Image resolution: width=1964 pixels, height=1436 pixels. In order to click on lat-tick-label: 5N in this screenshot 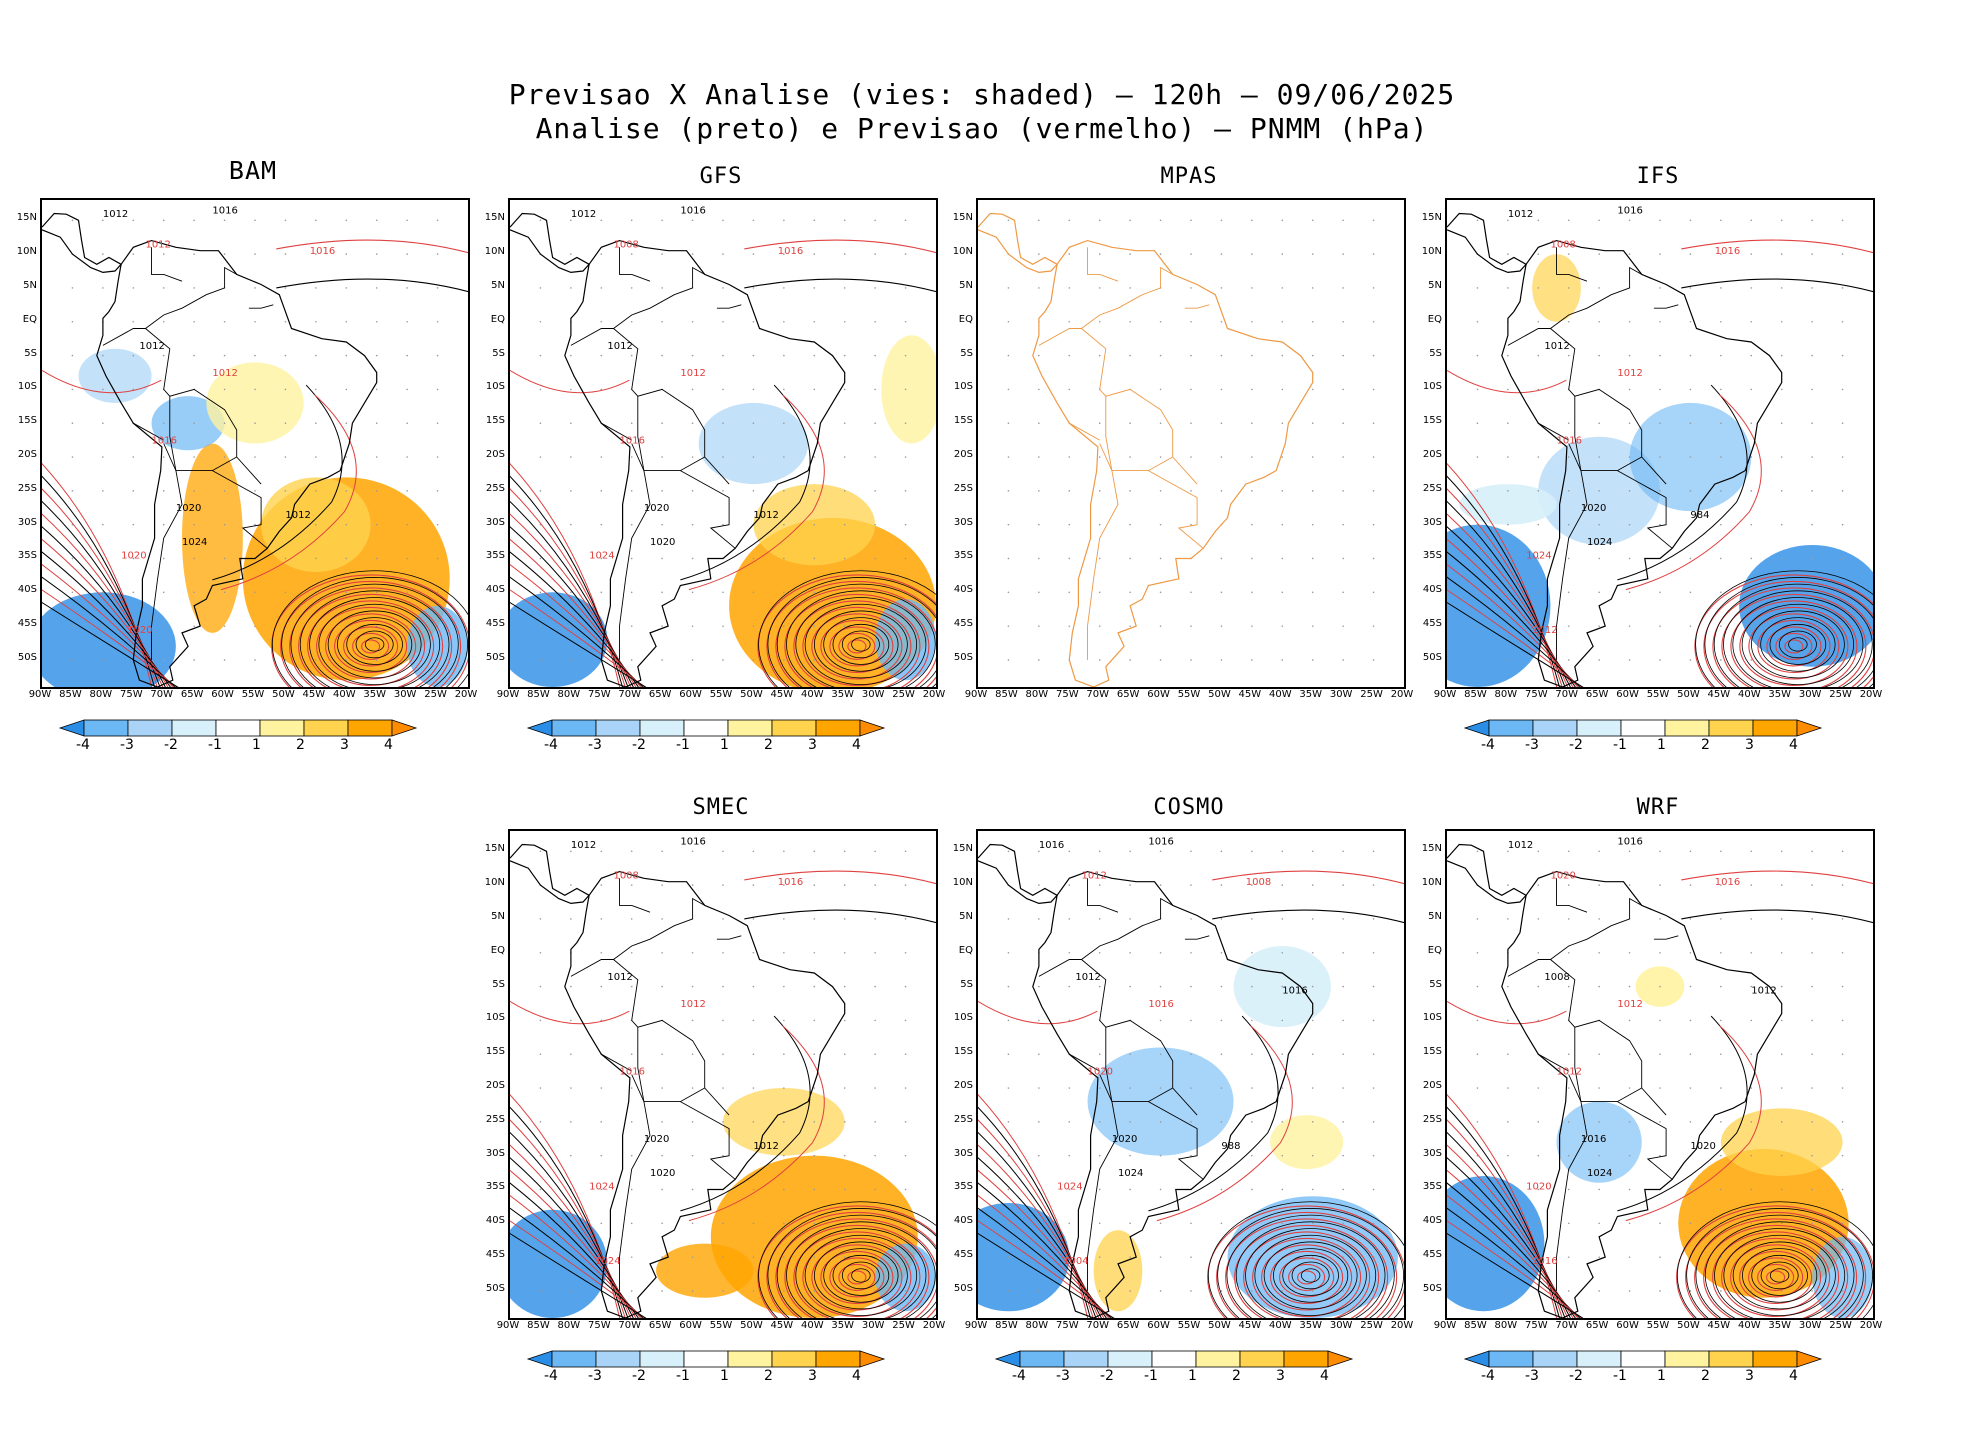, I will do `click(1435, 285)`.